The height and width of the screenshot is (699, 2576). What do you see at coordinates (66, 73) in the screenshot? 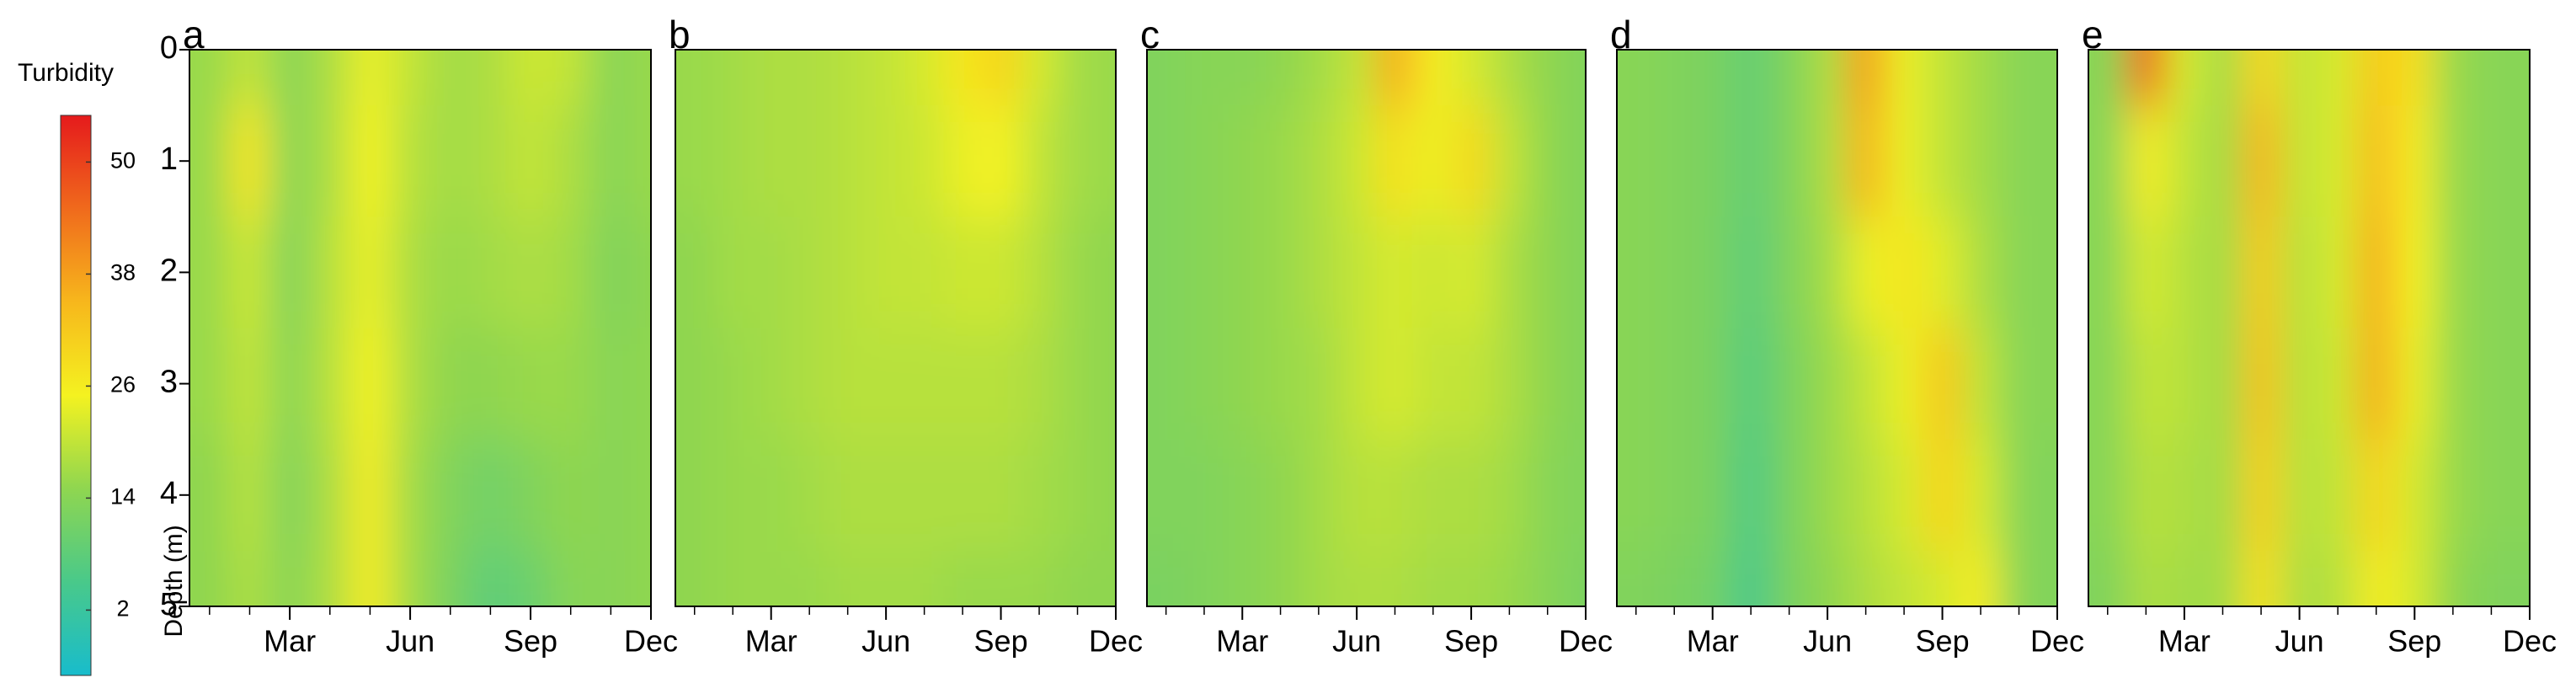
I see `colorbar-label: Turbidity` at bounding box center [66, 73].